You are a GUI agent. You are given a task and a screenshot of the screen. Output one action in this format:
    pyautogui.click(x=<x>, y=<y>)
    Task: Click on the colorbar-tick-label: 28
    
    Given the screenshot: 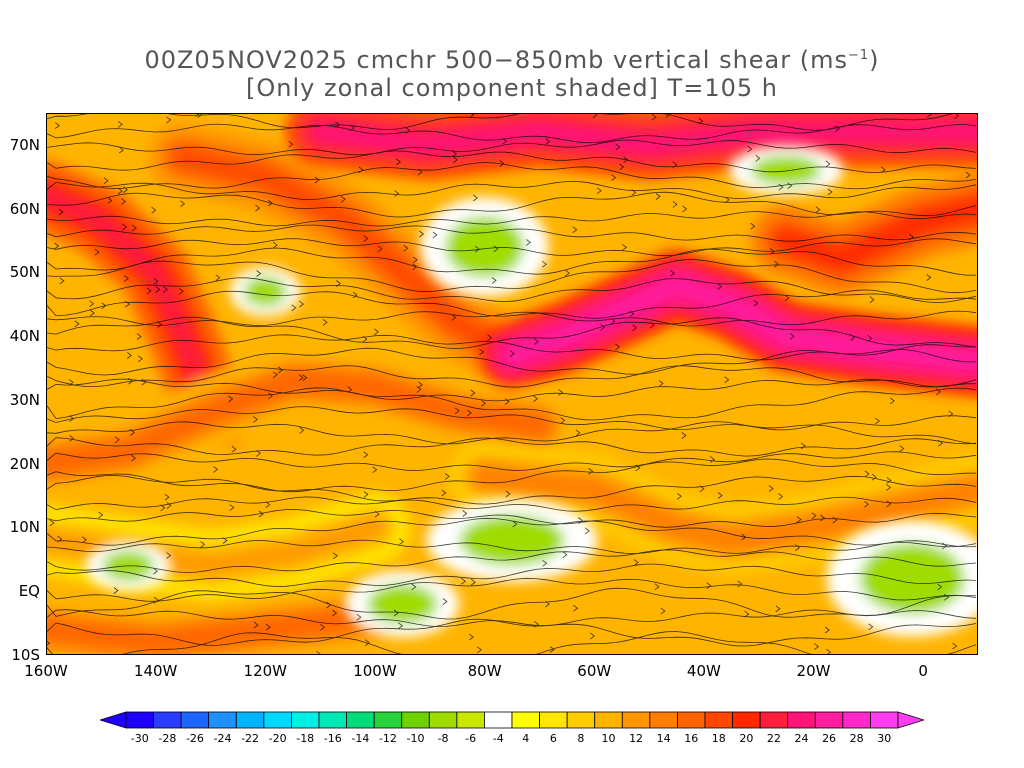 What is the action you would take?
    pyautogui.click(x=856, y=738)
    